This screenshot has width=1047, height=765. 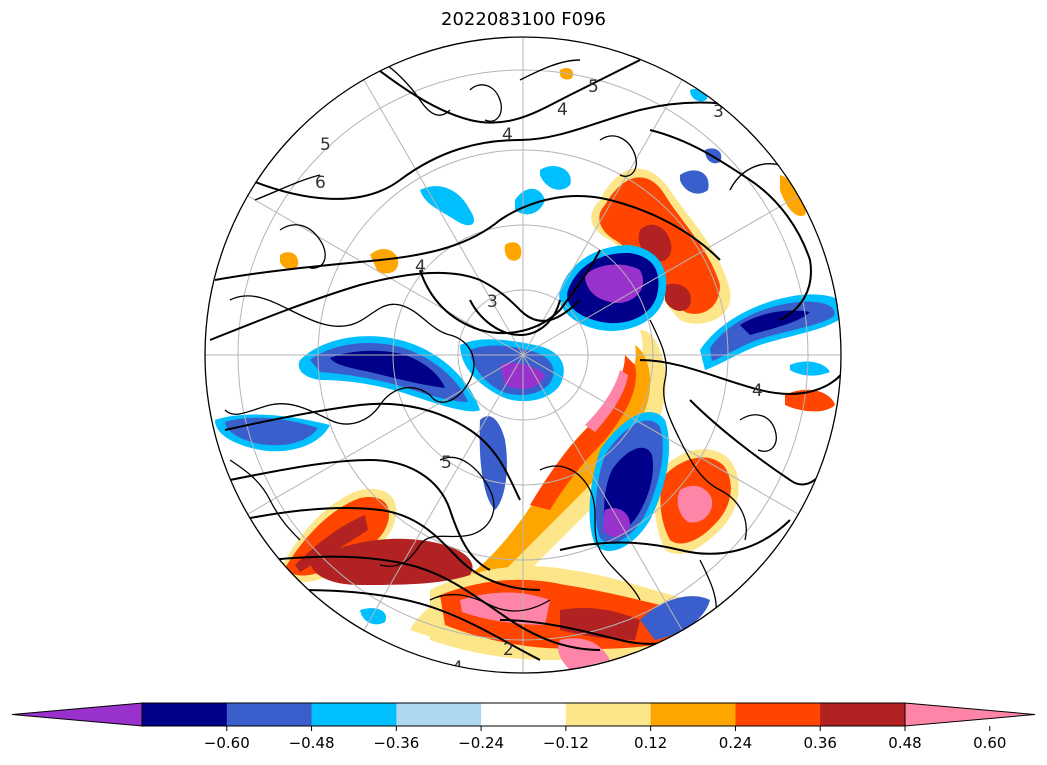 I want to click on colorbar-segments, so click(x=523, y=714).